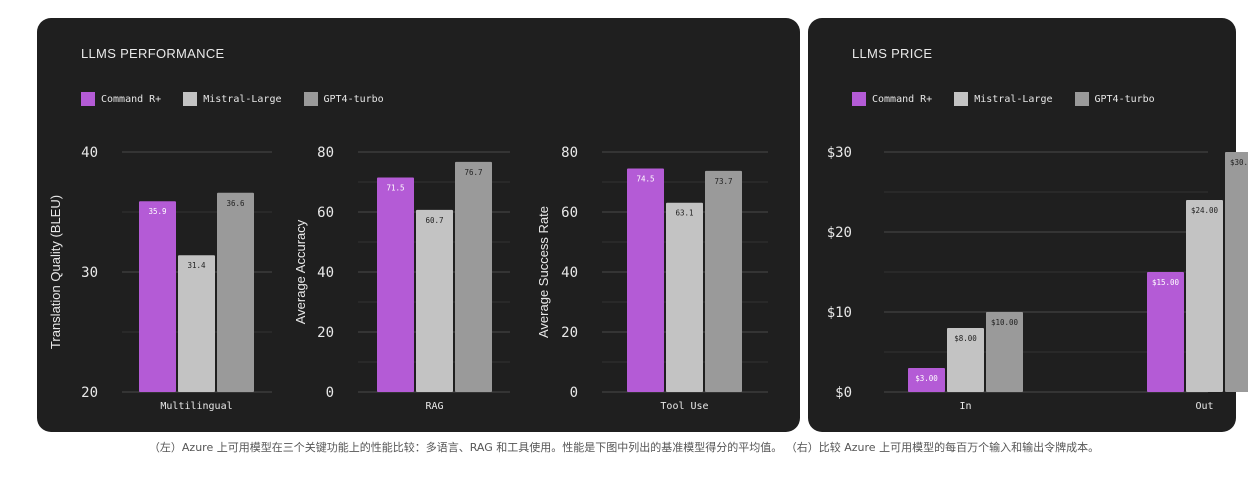  Describe the element at coordinates (1005, 322) in the screenshot. I see `data-label: $10.00` at that location.